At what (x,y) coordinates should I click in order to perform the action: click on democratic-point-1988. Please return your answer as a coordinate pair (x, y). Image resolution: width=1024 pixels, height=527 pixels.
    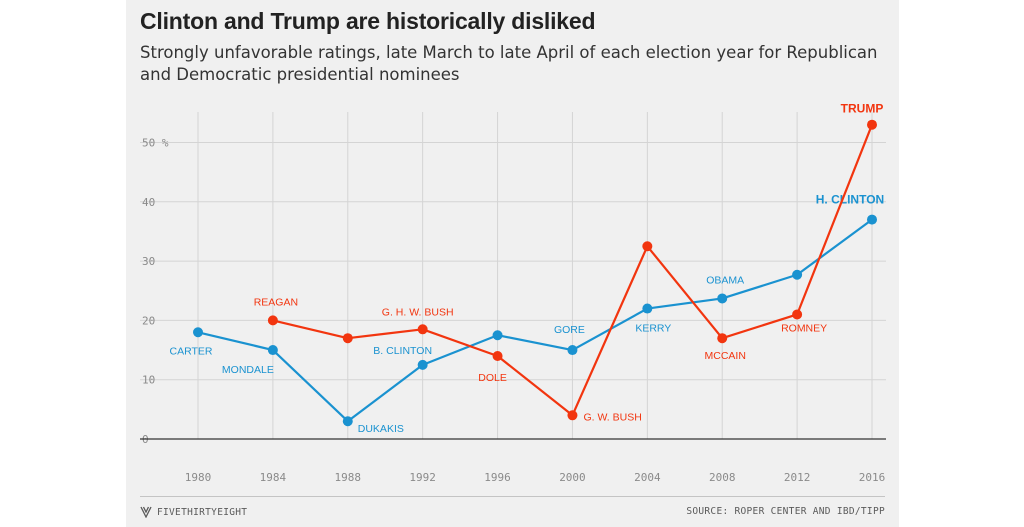
    Looking at the image, I should click on (347, 421).